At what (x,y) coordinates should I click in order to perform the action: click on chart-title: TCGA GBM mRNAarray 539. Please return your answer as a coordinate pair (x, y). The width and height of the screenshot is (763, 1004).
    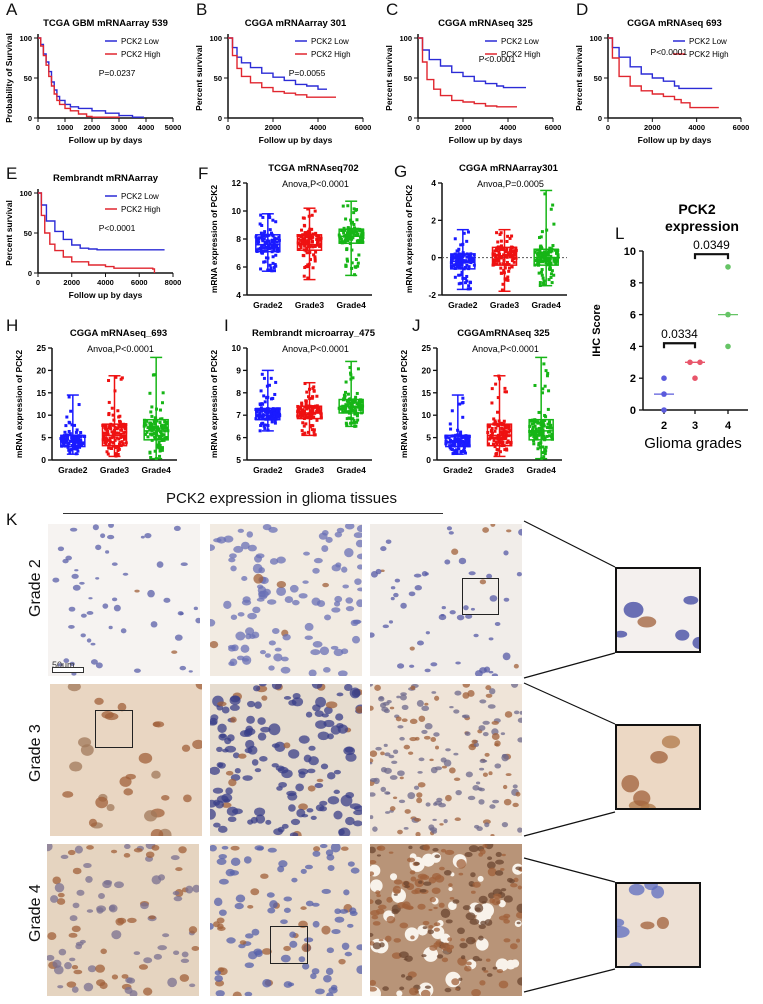
    Looking at the image, I should click on (105, 23).